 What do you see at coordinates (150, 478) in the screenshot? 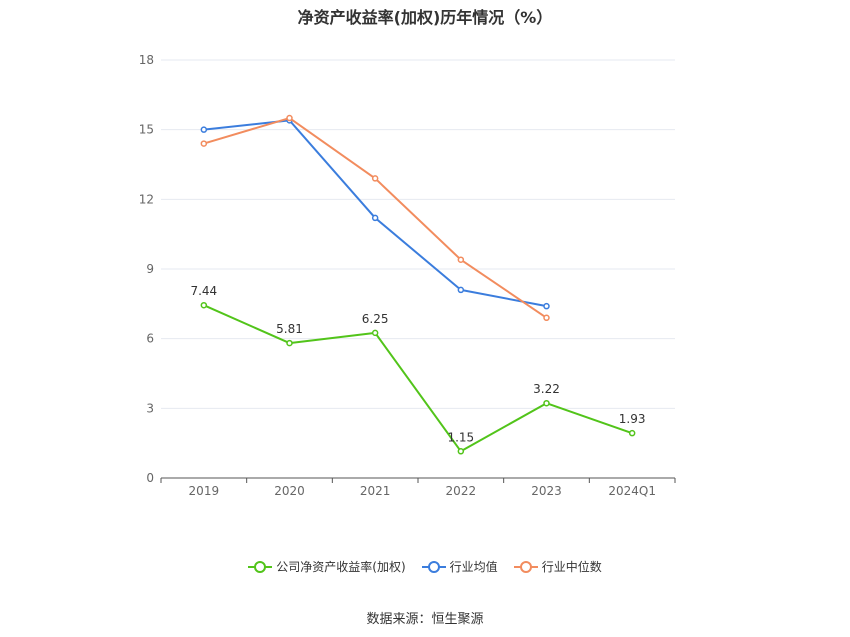
I see `y-tick-label: 0` at bounding box center [150, 478].